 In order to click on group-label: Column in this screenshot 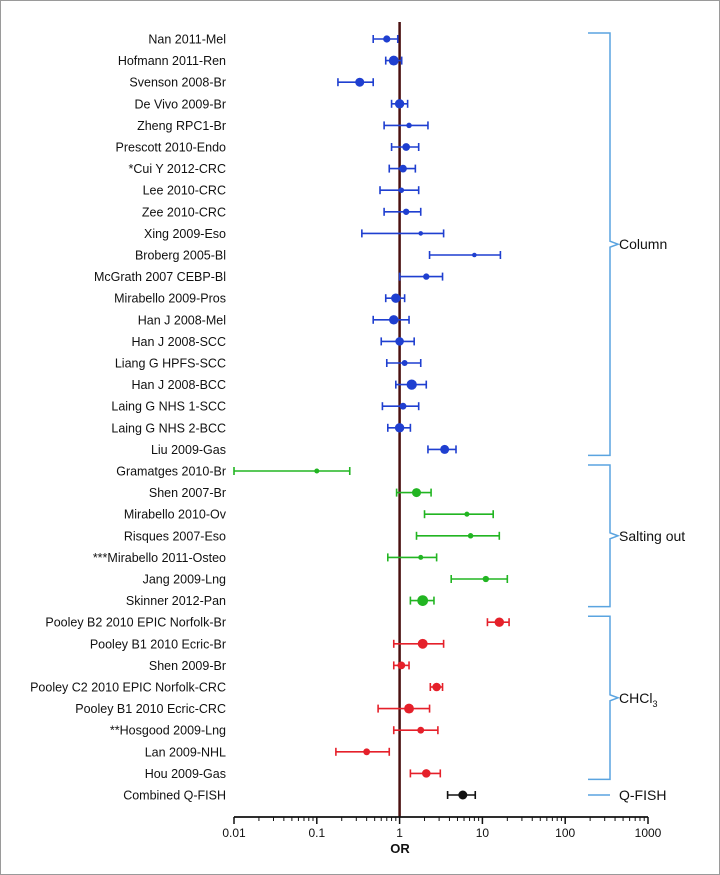, I will do `click(643, 244)`.